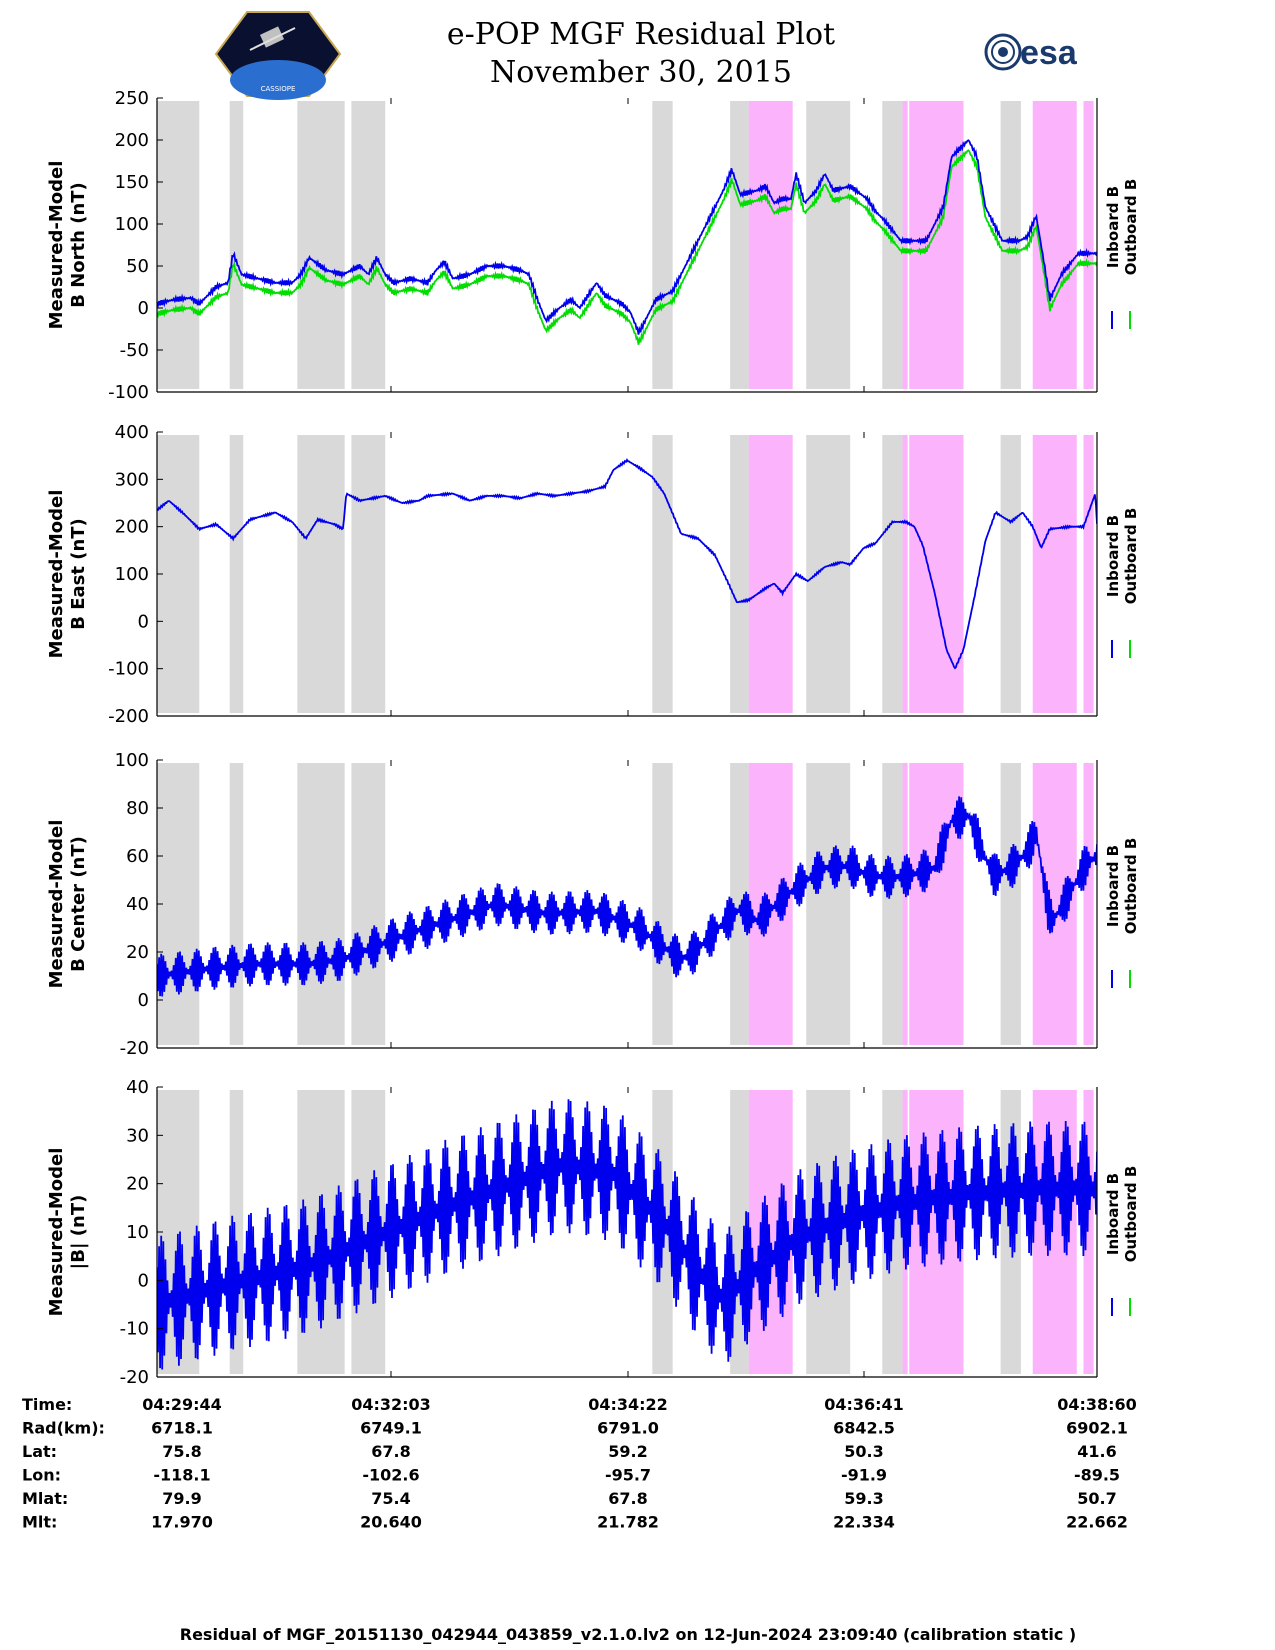 This screenshot has height=1650, width=1275. What do you see at coordinates (627, 1451) in the screenshot?
I see `info-value: 59.2` at bounding box center [627, 1451].